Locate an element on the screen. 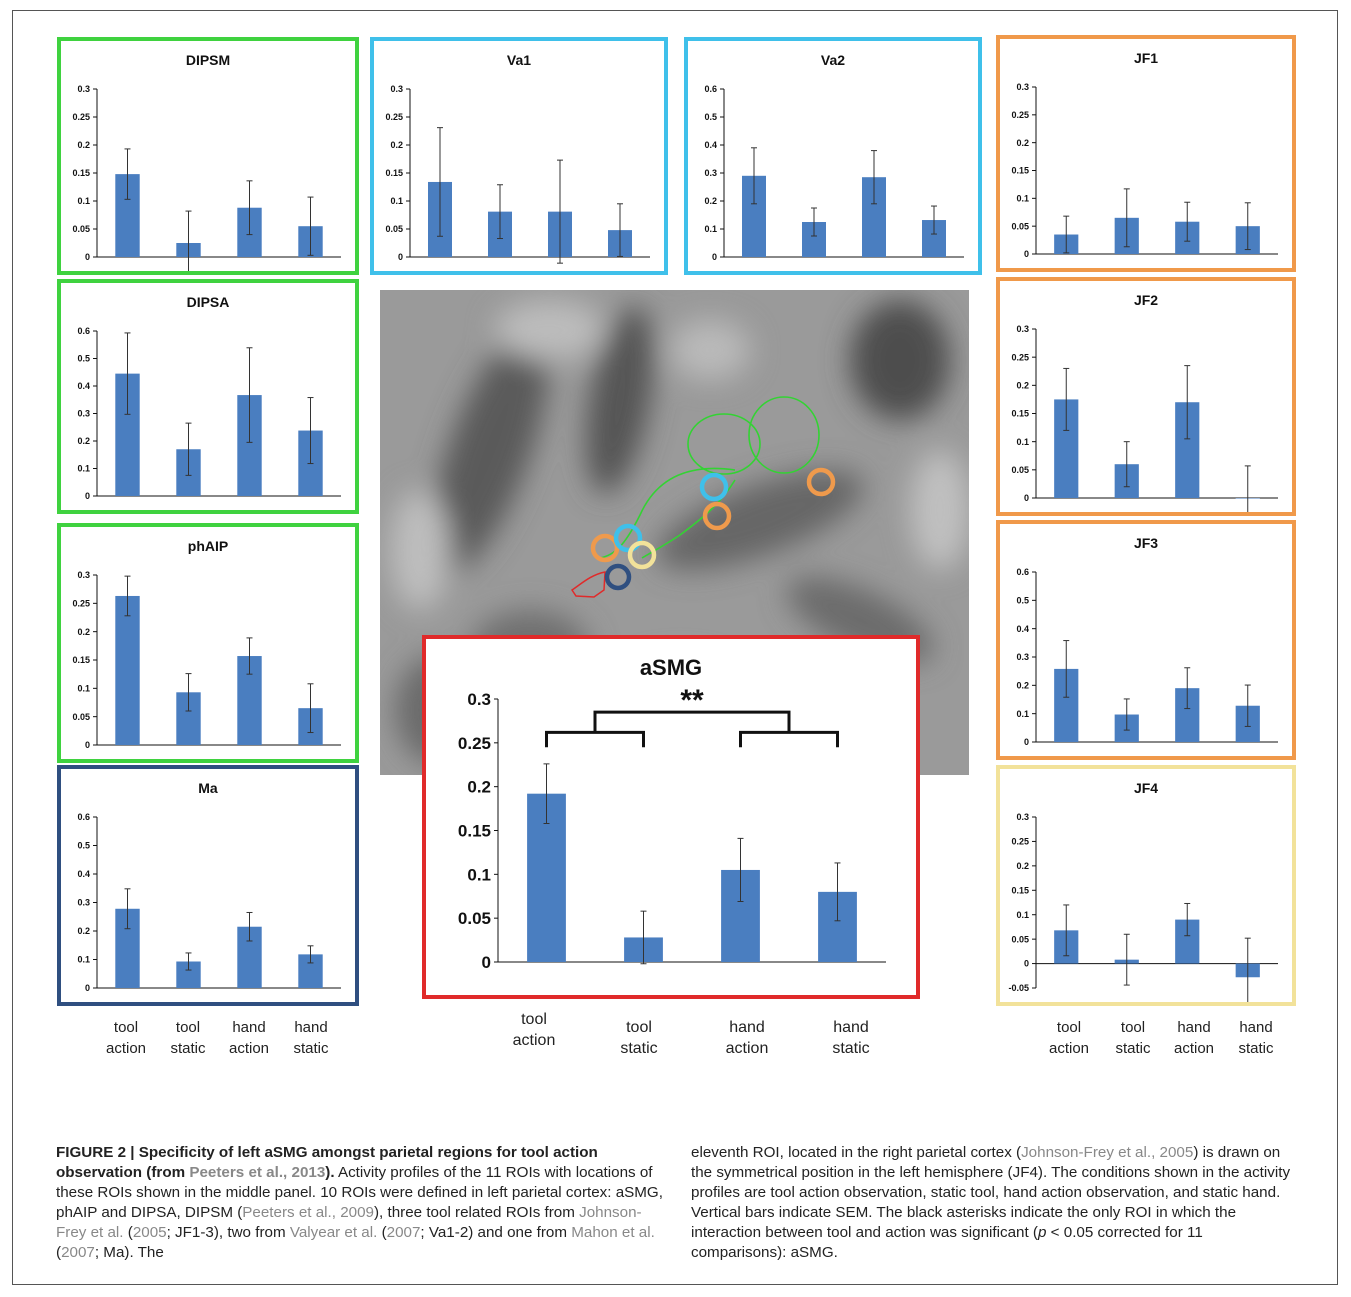  ref-link: Peeters et al., 2009 is located at coordinates (308, 1212).